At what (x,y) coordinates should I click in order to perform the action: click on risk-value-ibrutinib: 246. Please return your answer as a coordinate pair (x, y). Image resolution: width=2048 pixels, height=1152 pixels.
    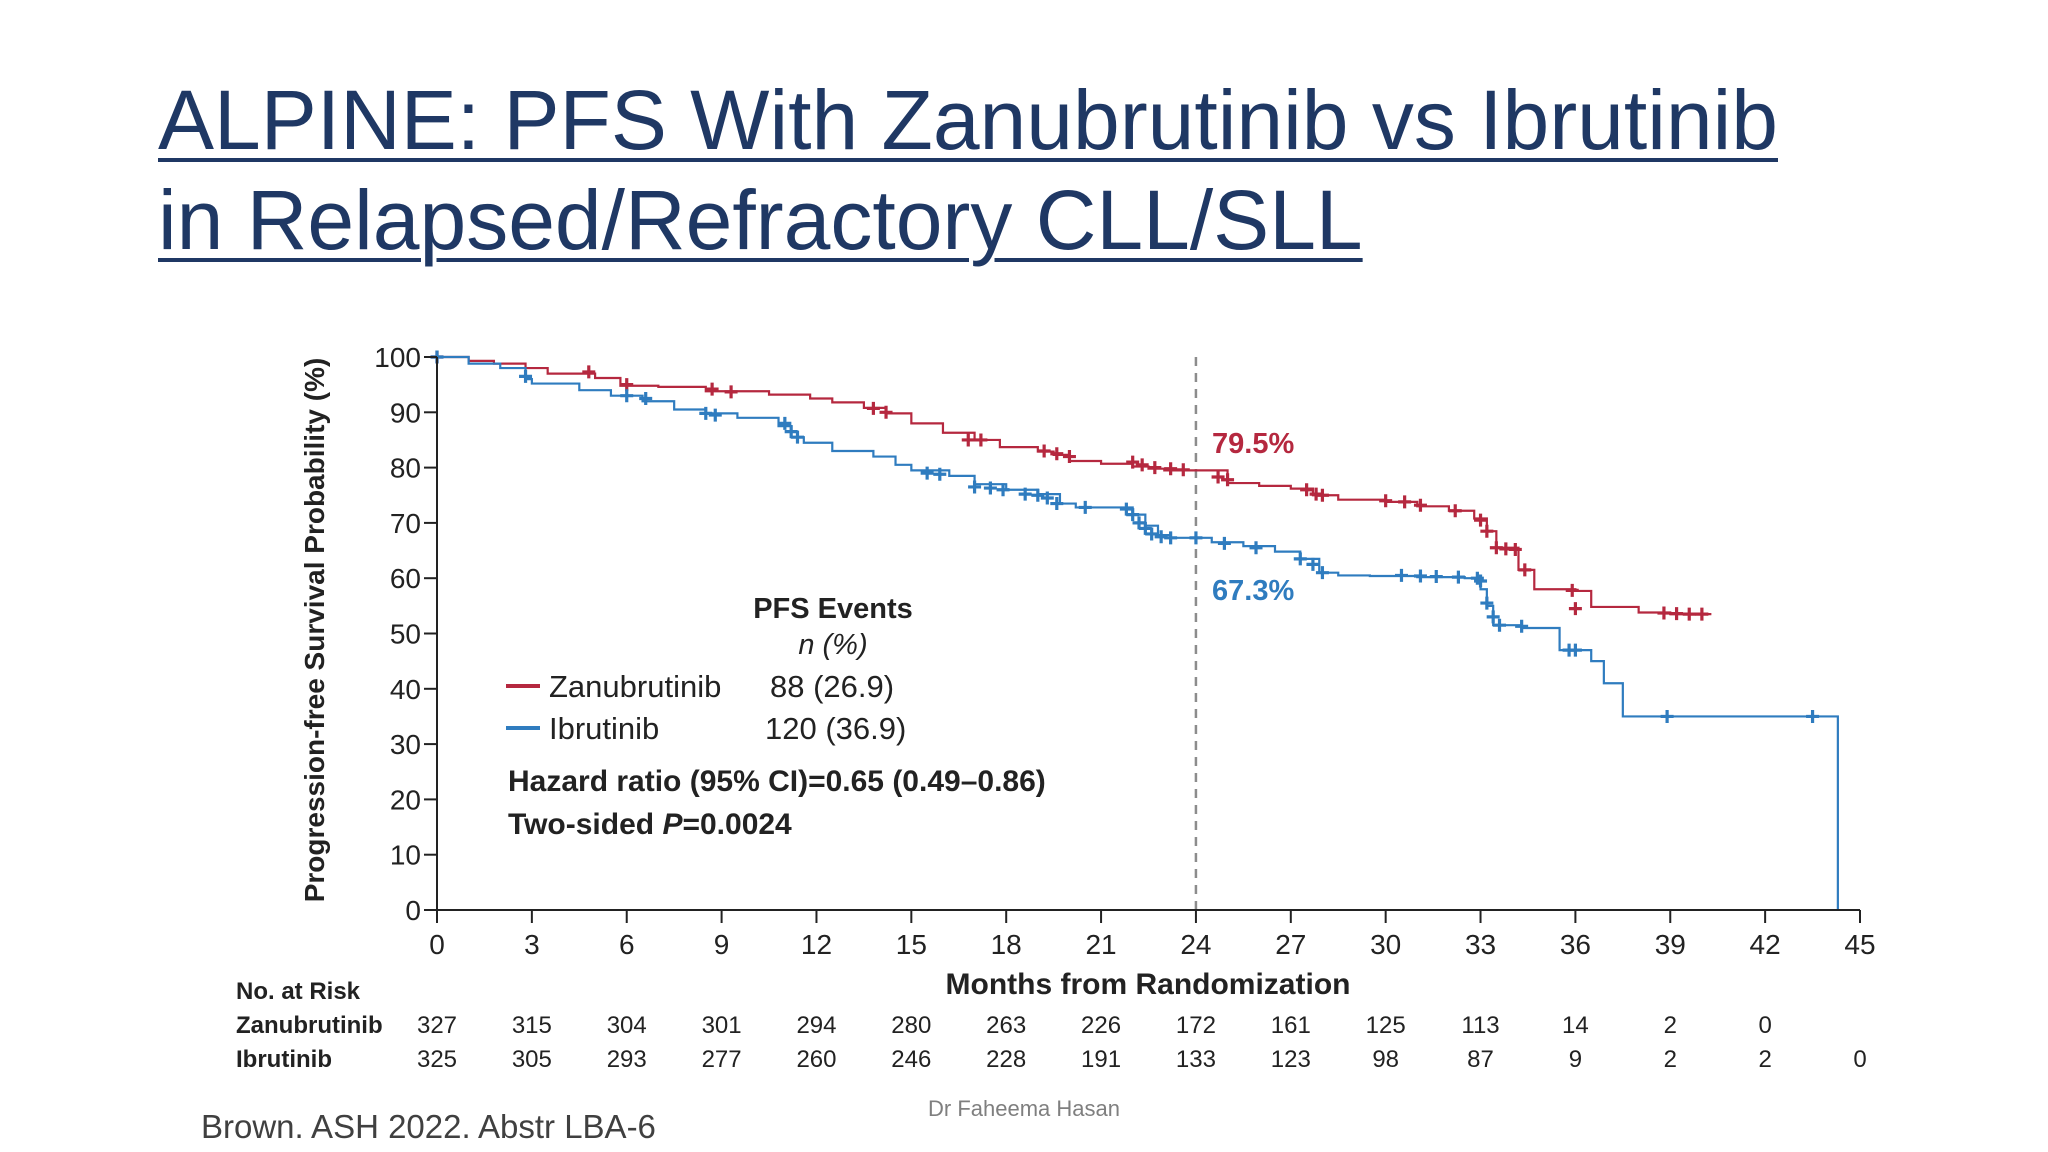
    Looking at the image, I should click on (911, 1059).